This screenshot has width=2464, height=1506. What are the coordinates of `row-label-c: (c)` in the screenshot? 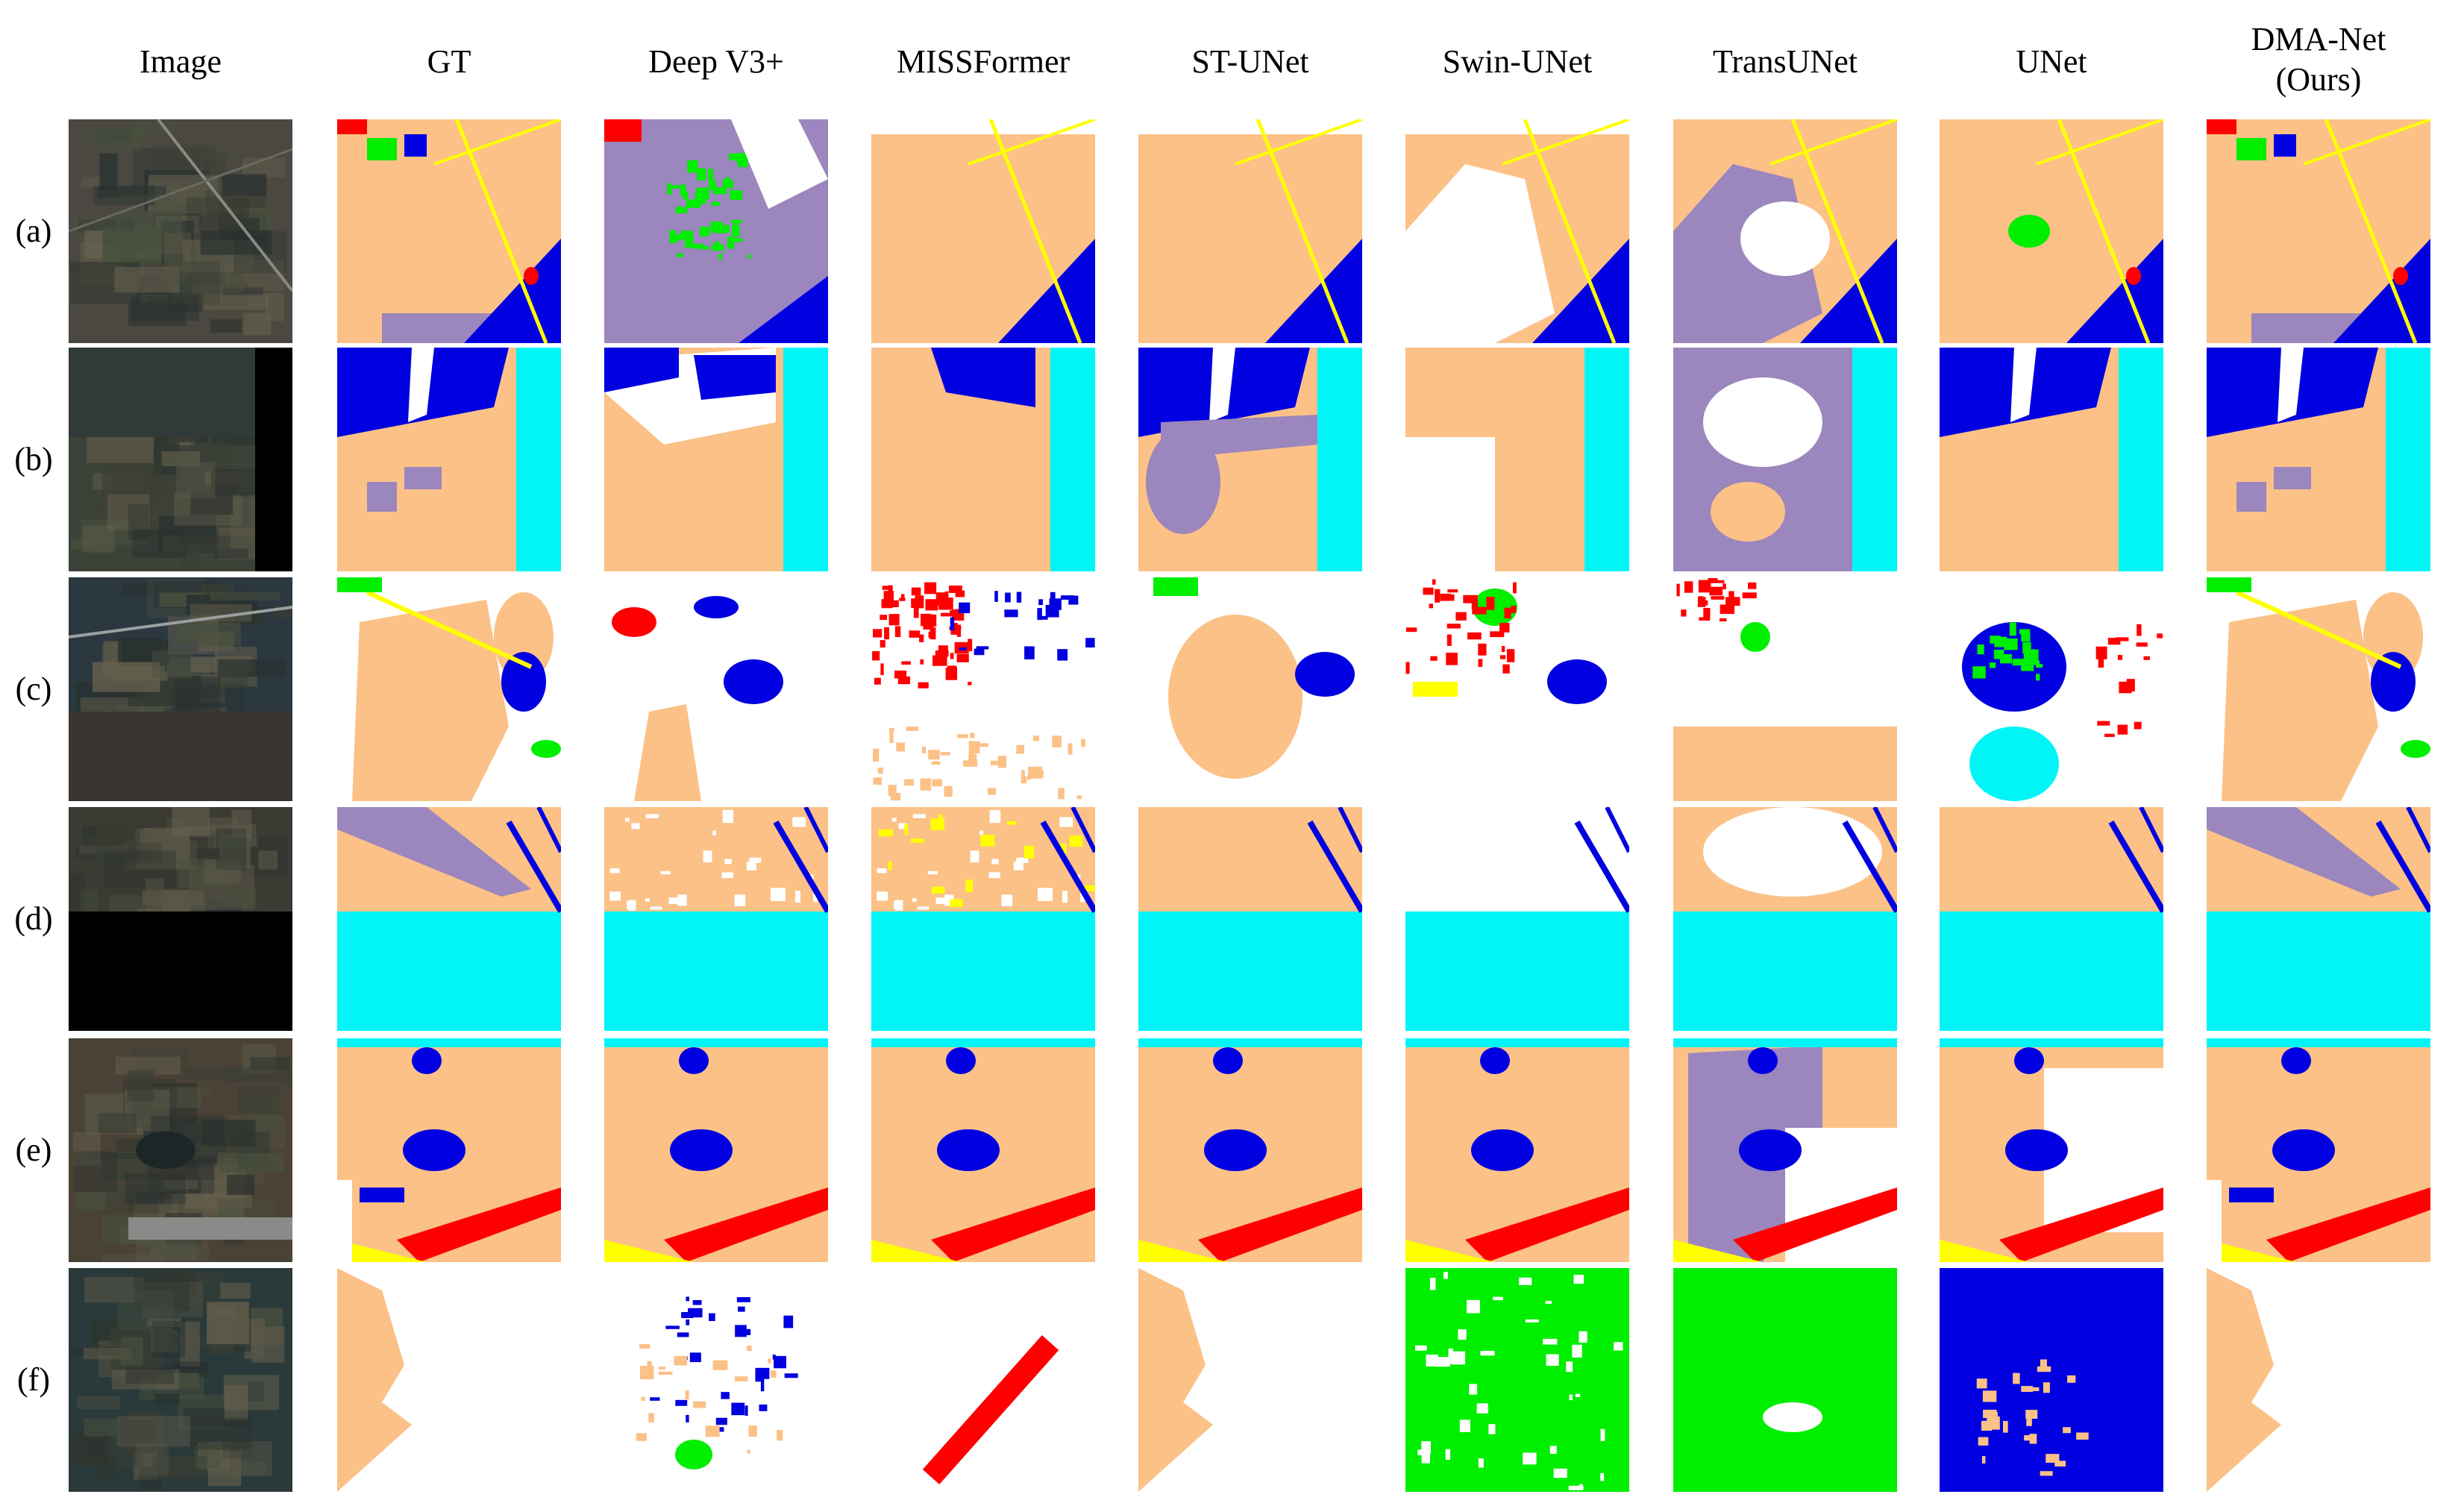 It's located at (33, 689).